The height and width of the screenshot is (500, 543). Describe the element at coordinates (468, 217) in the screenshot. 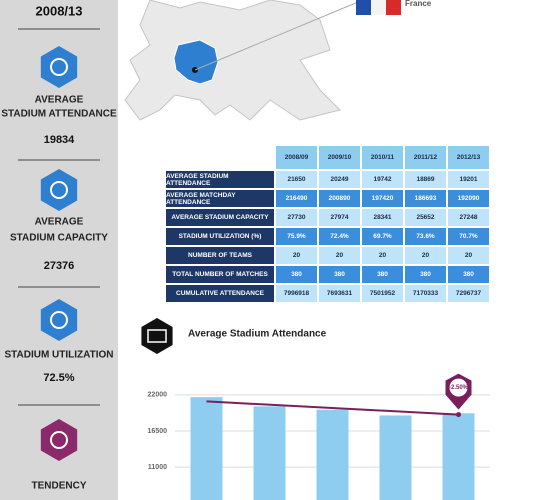

I see `table-cell: 27248` at that location.